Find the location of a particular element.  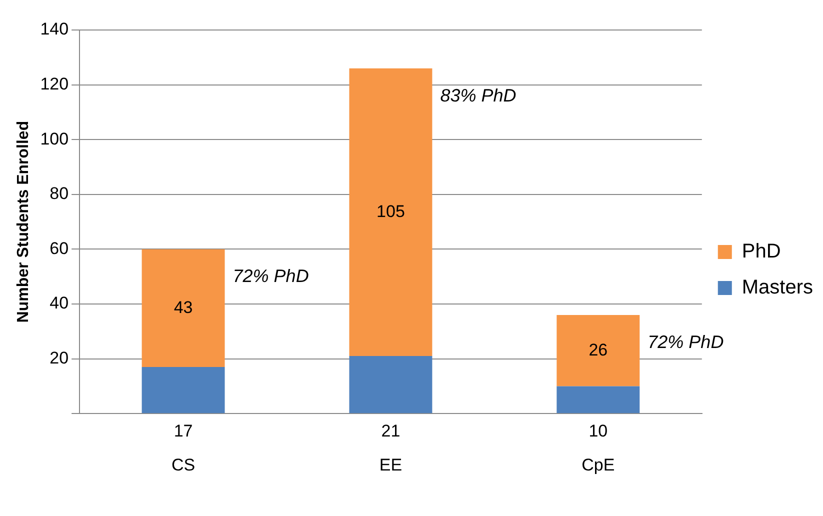

y-tick-label: 60 is located at coordinates (59, 248).